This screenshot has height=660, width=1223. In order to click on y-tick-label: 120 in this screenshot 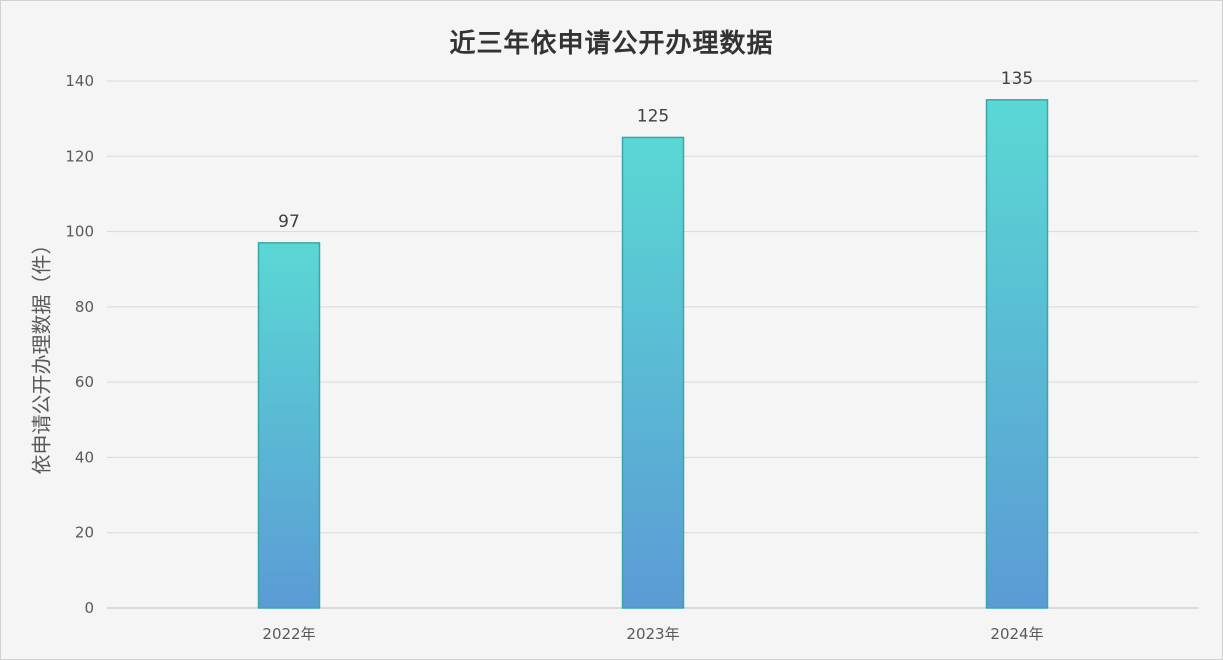, I will do `click(79, 156)`.